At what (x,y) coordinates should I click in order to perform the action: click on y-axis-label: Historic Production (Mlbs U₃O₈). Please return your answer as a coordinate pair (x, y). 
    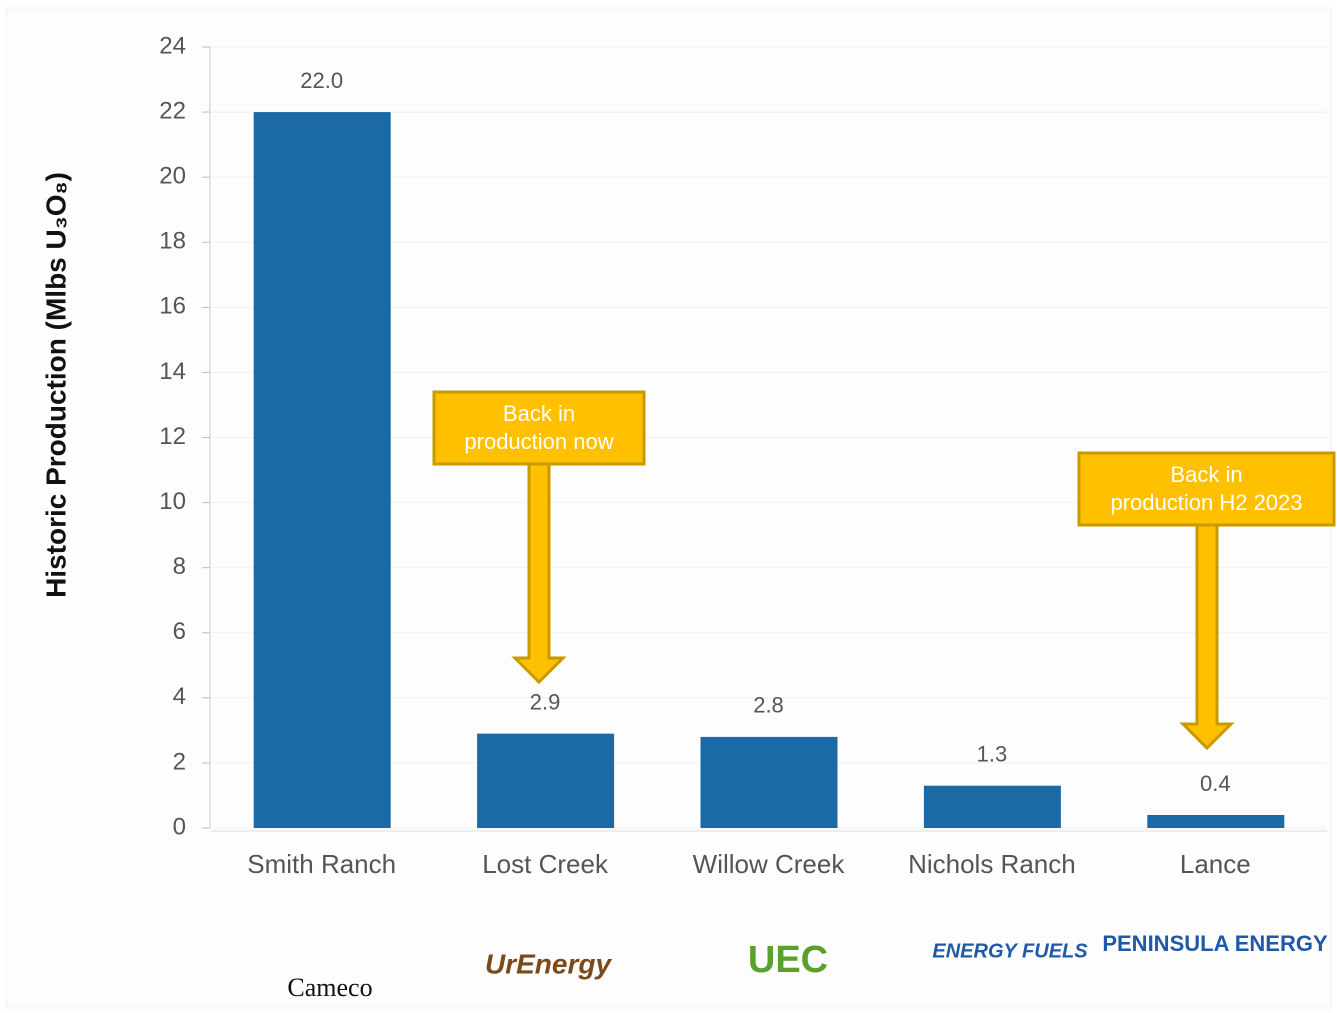
    Looking at the image, I should click on (55, 385).